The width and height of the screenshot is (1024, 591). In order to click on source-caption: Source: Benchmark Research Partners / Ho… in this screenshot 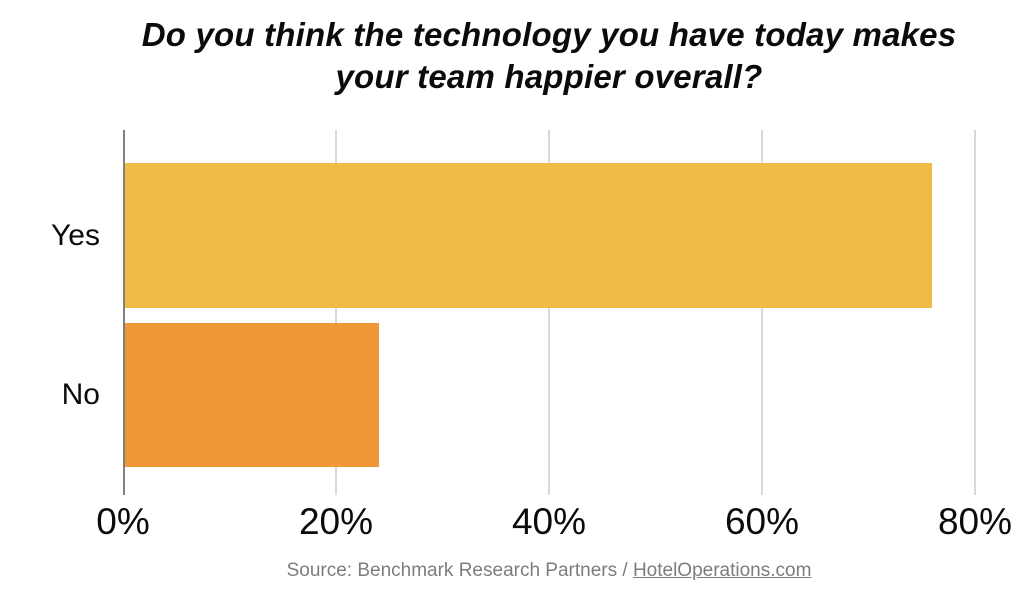, I will do `click(549, 571)`.